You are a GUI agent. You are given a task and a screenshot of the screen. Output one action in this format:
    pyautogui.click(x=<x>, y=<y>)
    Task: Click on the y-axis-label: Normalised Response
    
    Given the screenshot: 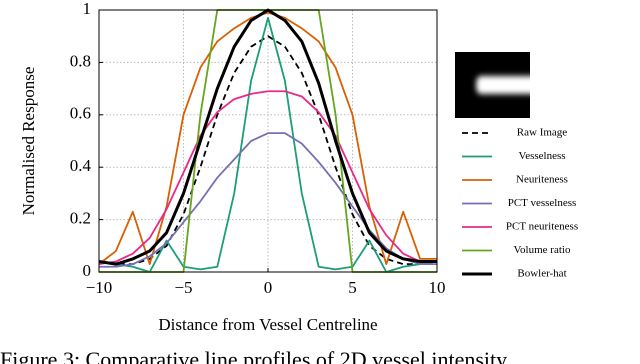 What is the action you would take?
    pyautogui.click(x=28, y=141)
    